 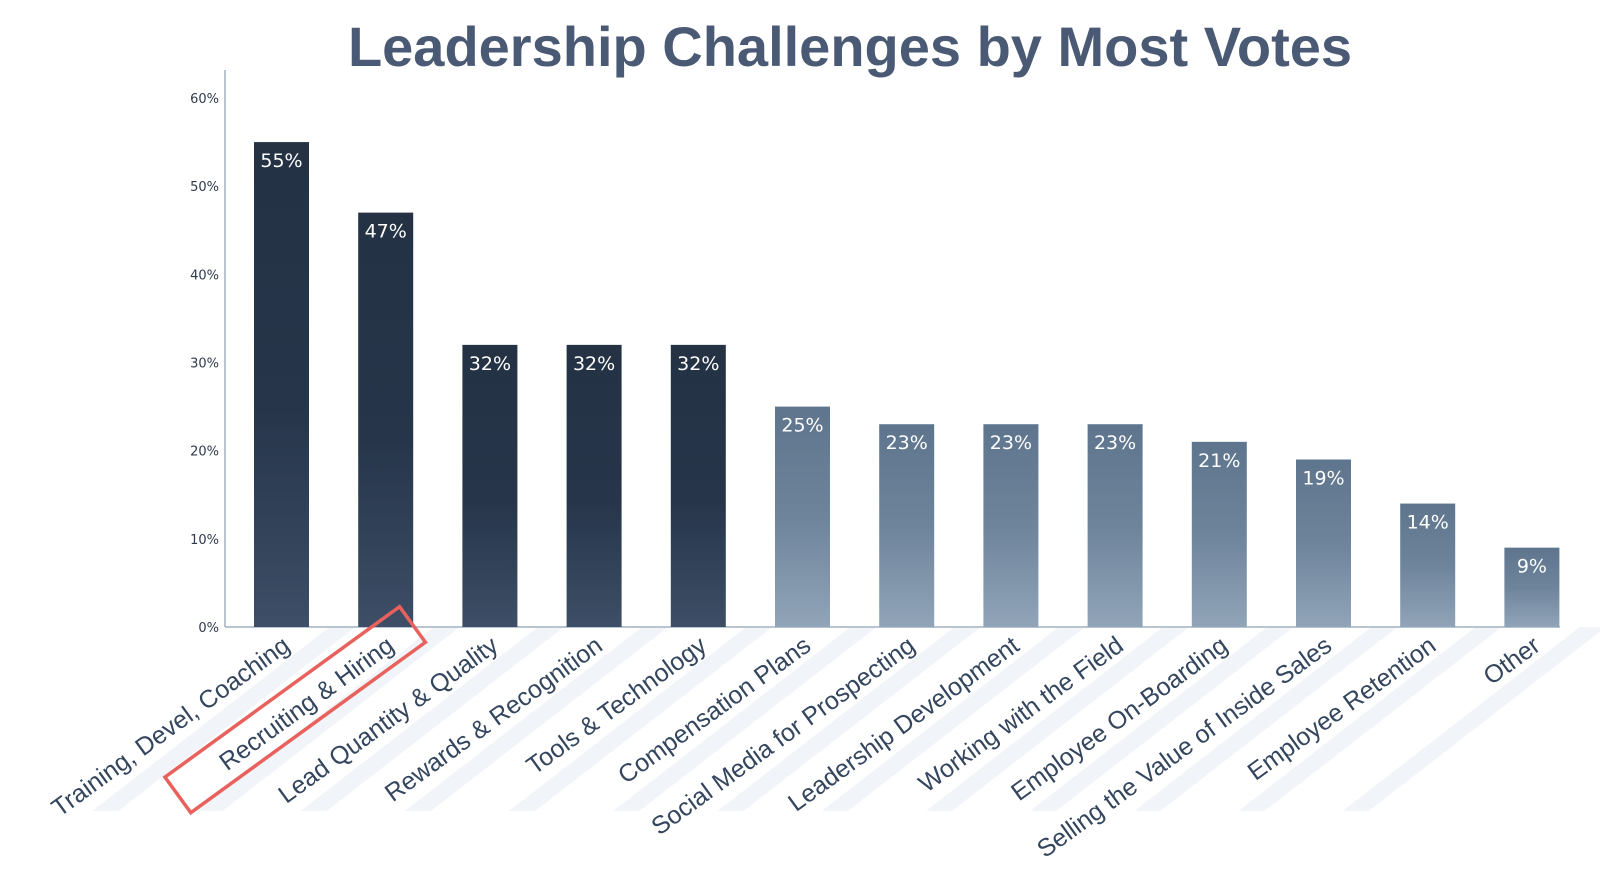 I want to click on y-tick-label: 40%, so click(x=204, y=275).